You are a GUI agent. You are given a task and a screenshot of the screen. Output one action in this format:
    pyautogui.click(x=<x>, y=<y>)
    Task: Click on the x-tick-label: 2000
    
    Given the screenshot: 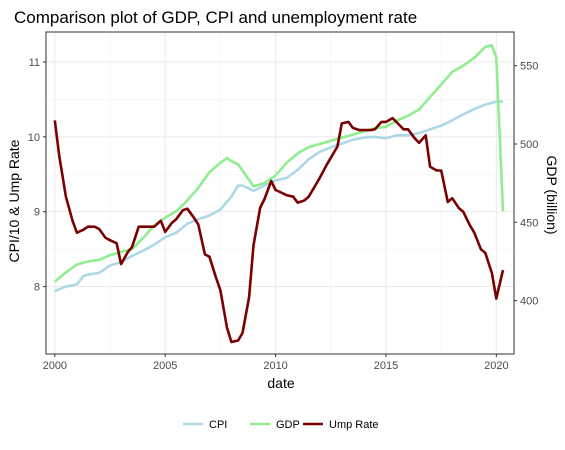 What is the action you would take?
    pyautogui.click(x=55, y=366)
    